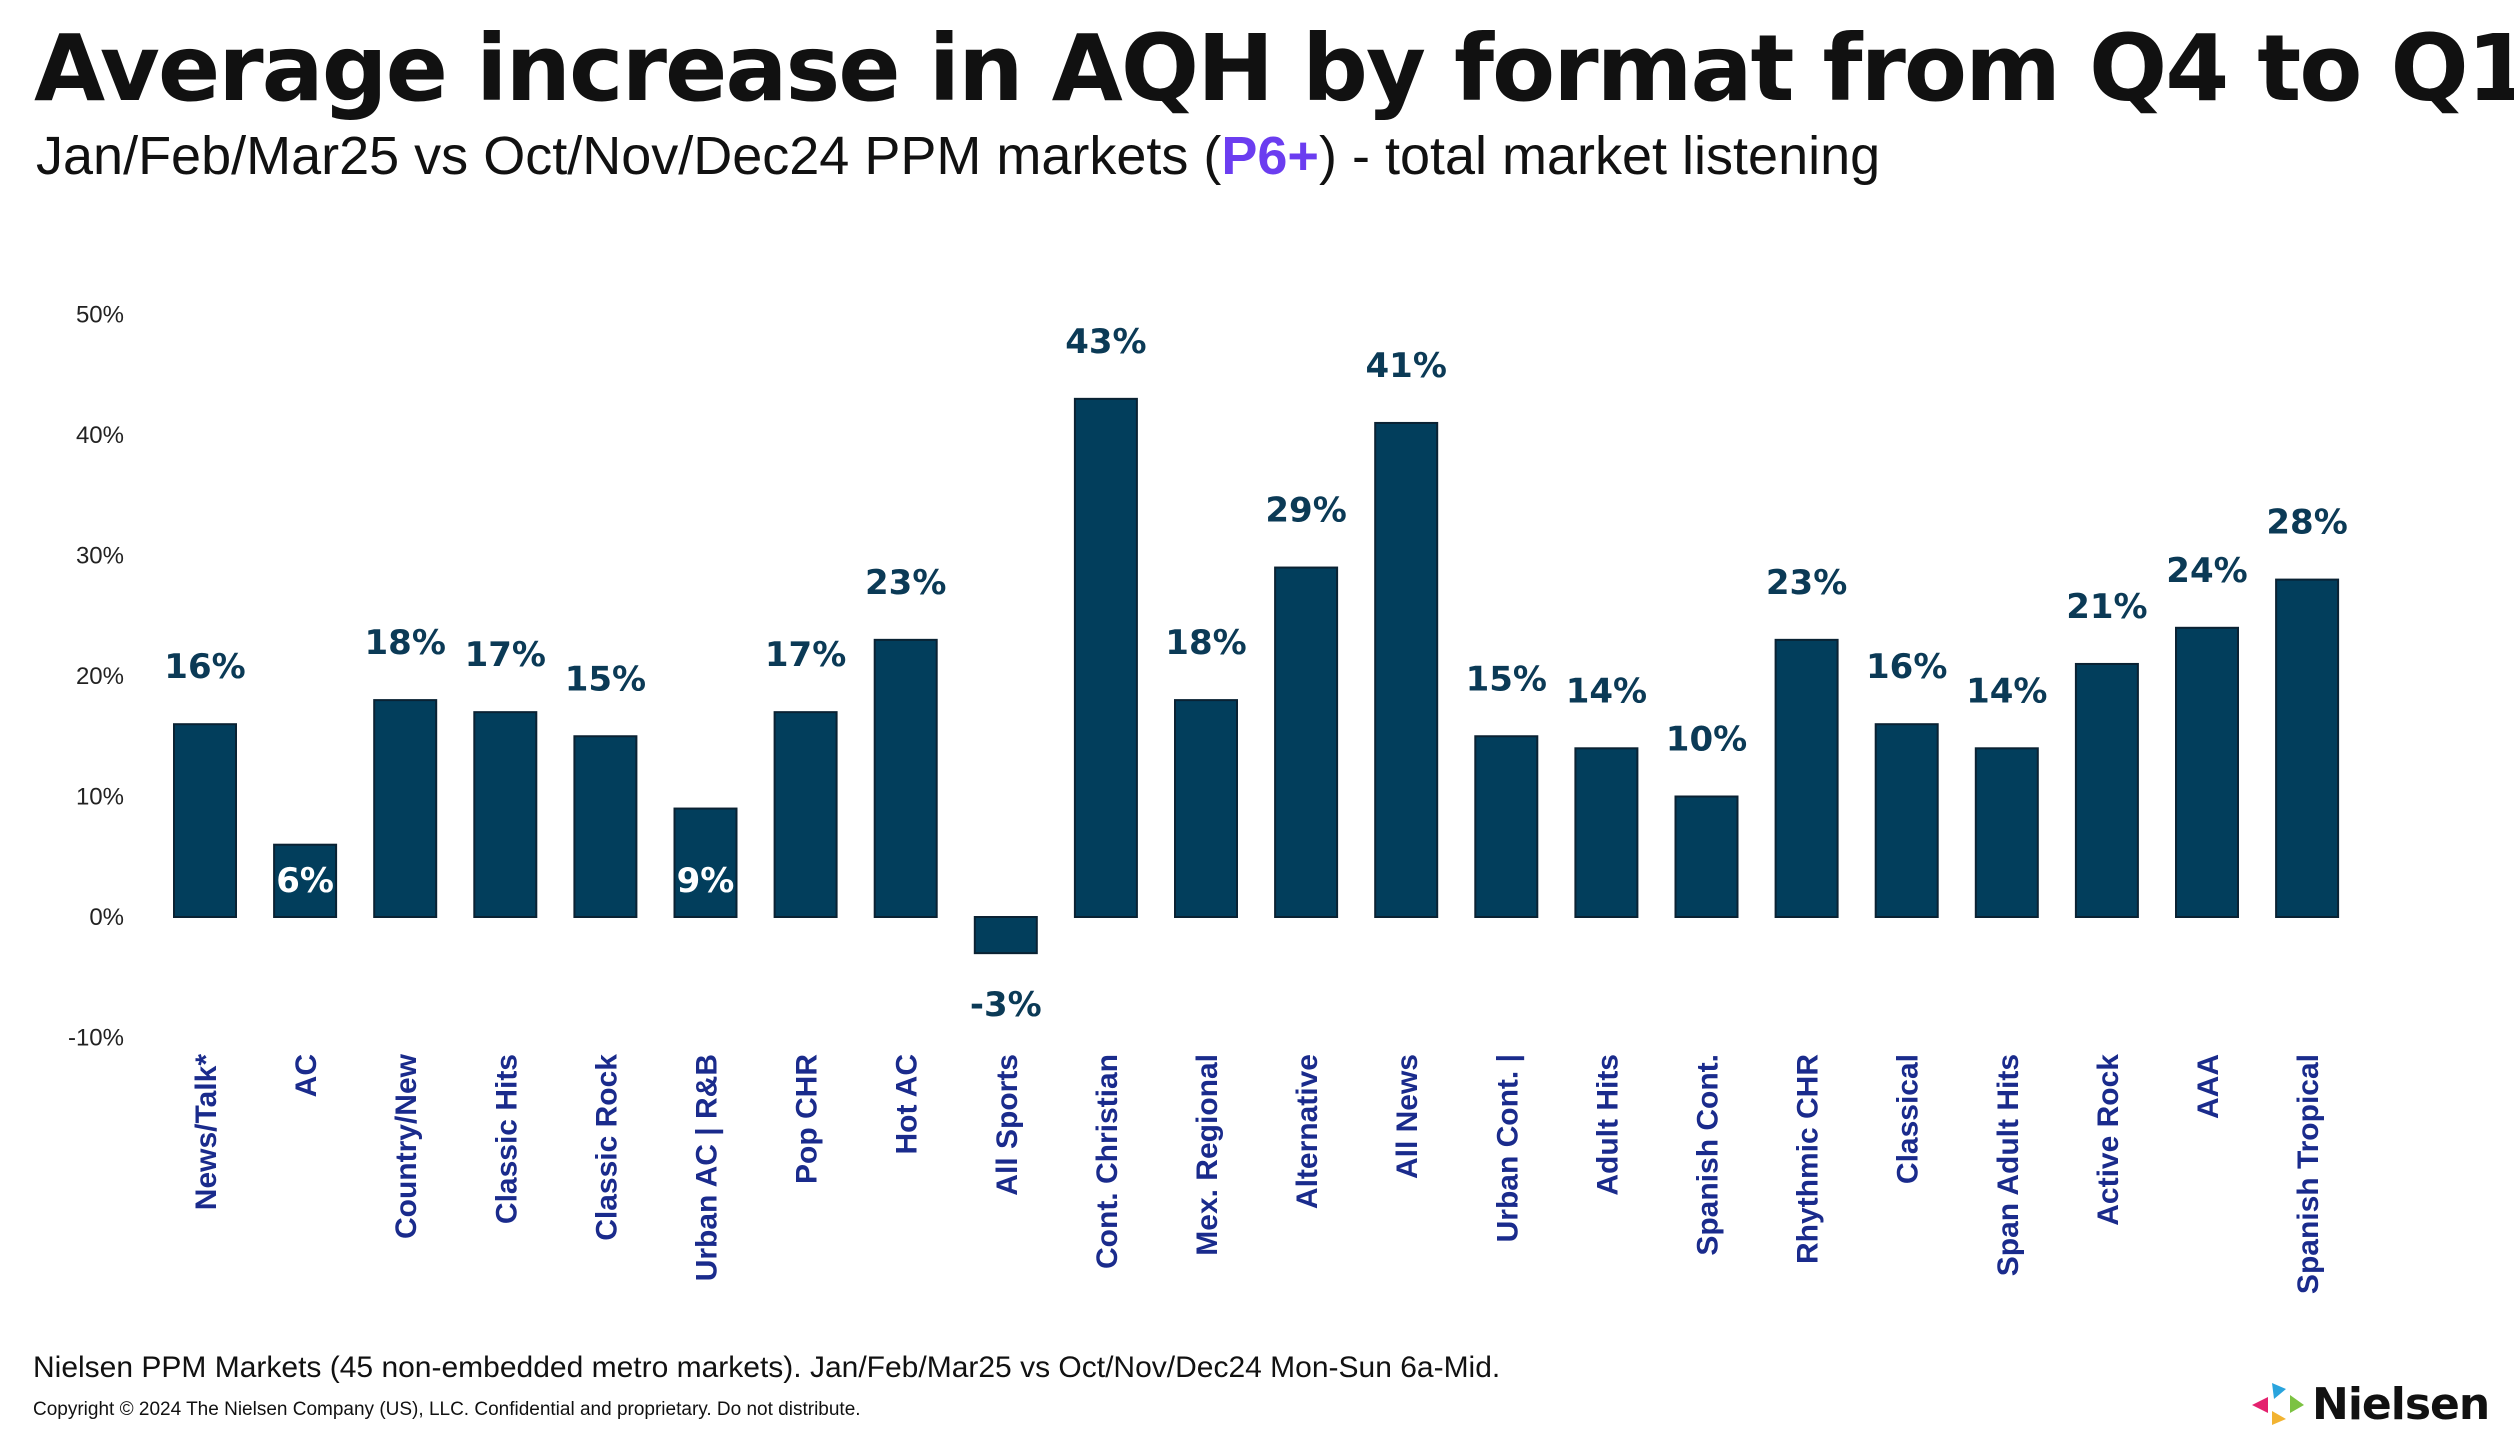 The image size is (2514, 1436). Describe the element at coordinates (606, 1147) in the screenshot. I see `x-tick-label: Classic Rock` at that location.